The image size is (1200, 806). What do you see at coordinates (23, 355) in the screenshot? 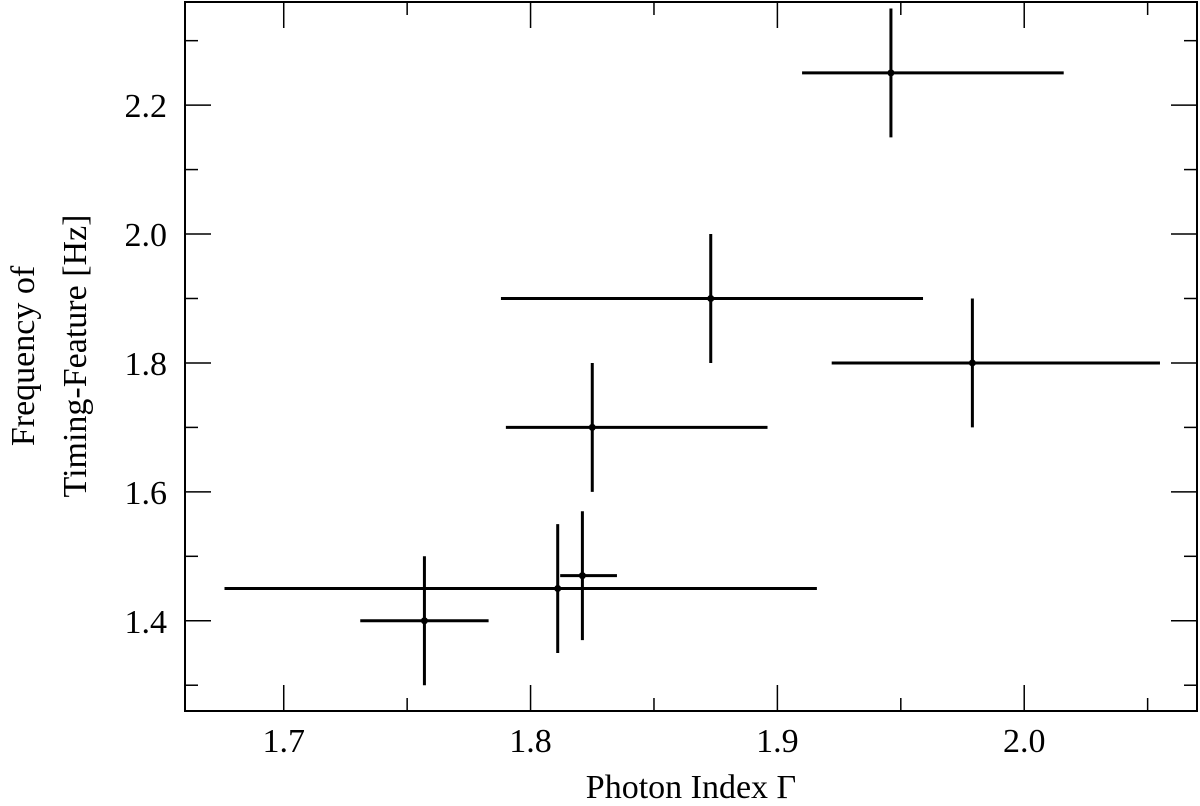
I see `y-axis-label-line-1: Frequency of` at bounding box center [23, 355].